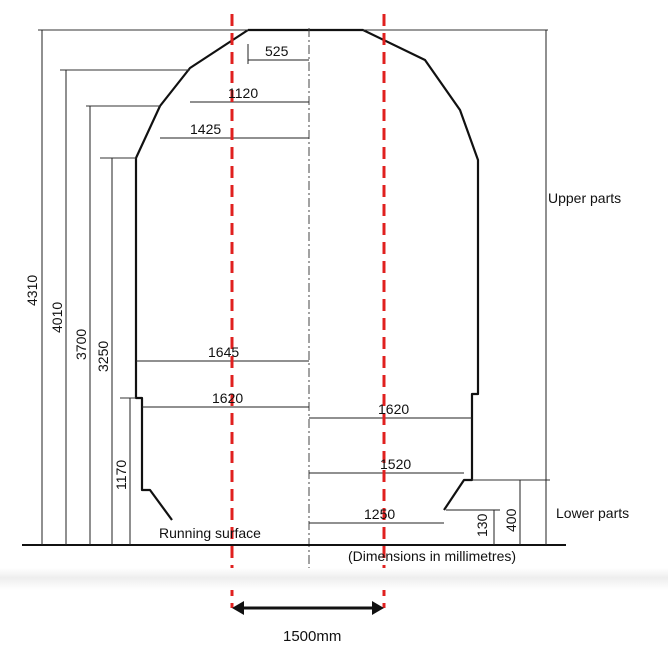 The height and width of the screenshot is (649, 668). What do you see at coordinates (379, 514) in the screenshot?
I see `dim-1250: 1250` at bounding box center [379, 514].